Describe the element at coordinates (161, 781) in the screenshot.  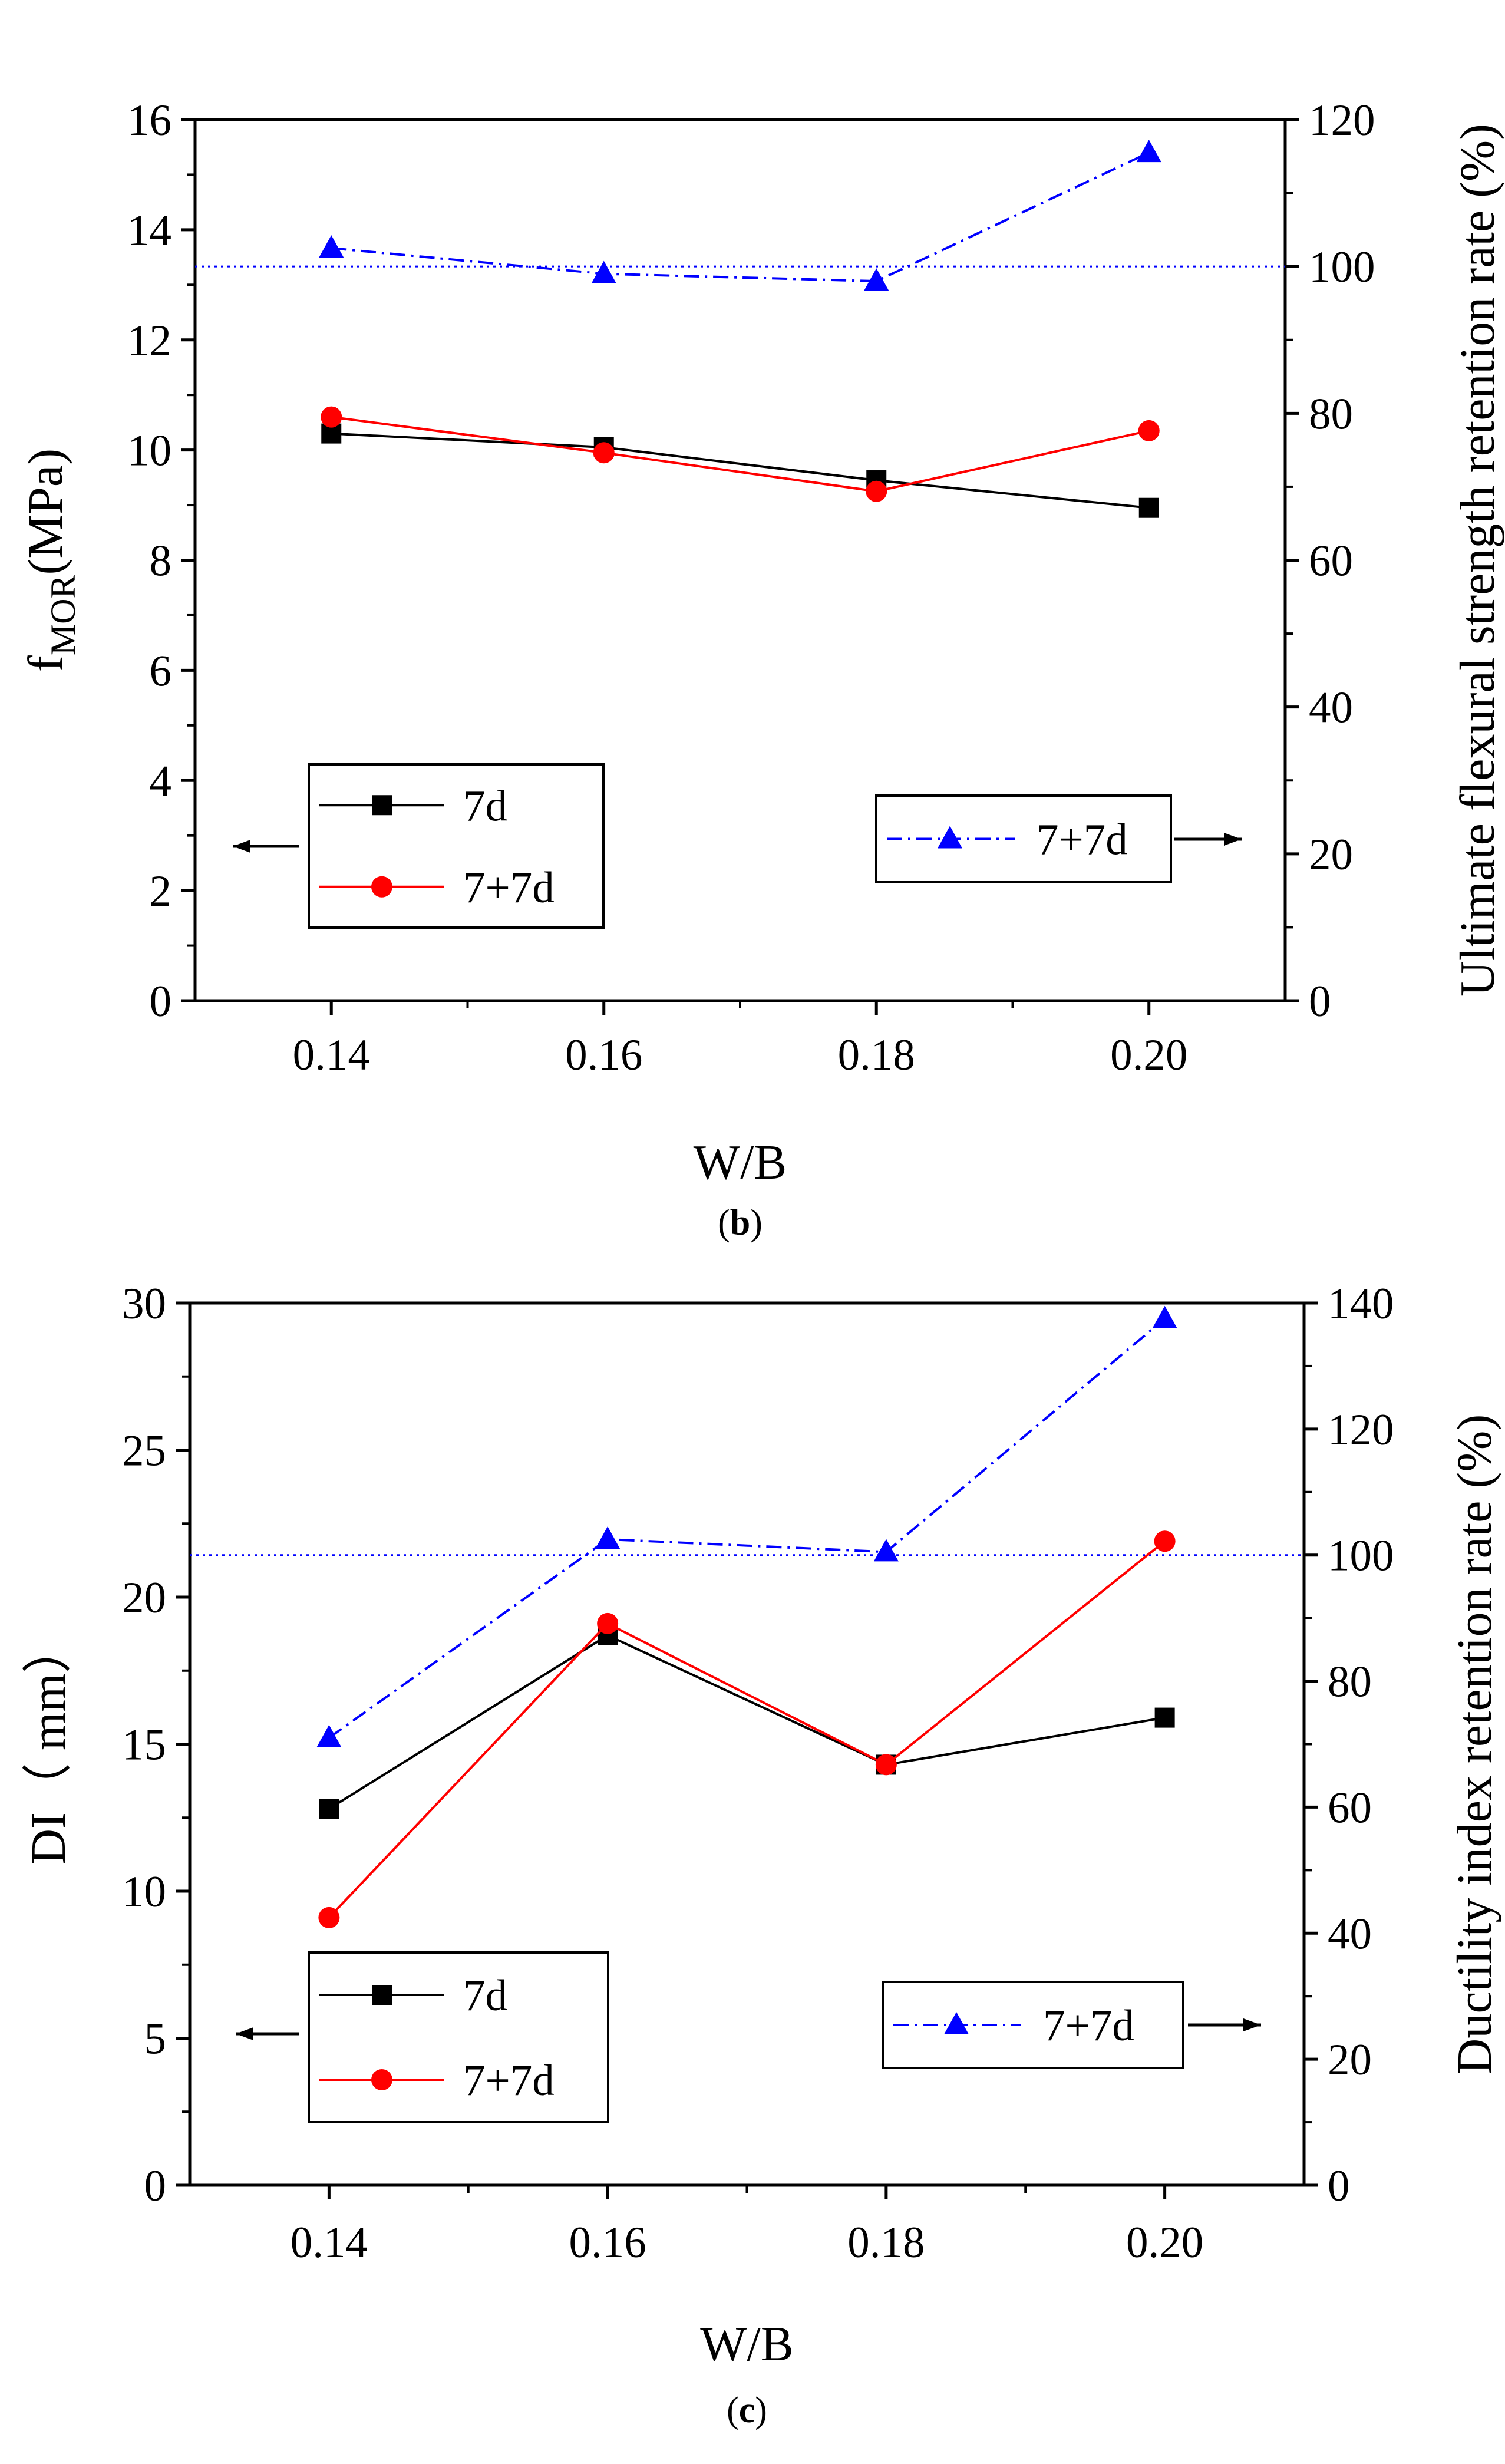
I see `left-tick-label: 4` at that location.